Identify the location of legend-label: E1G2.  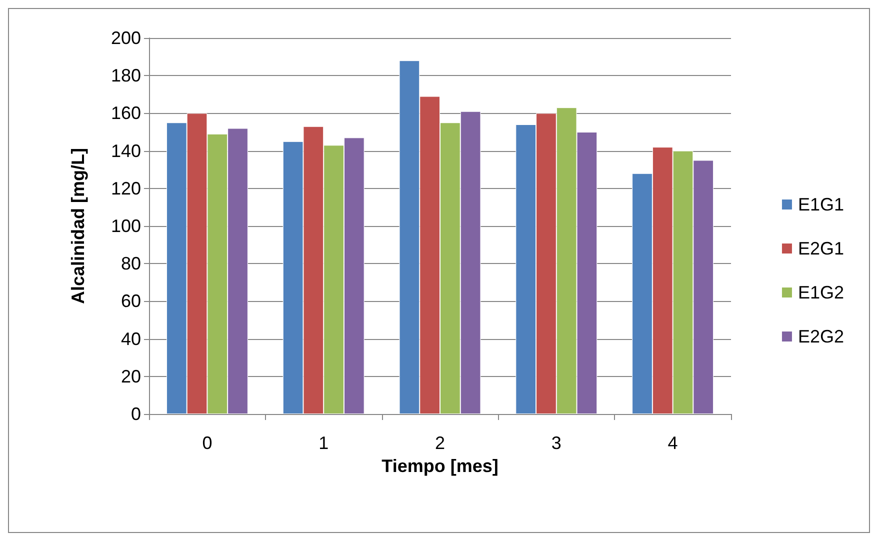
(821, 292).